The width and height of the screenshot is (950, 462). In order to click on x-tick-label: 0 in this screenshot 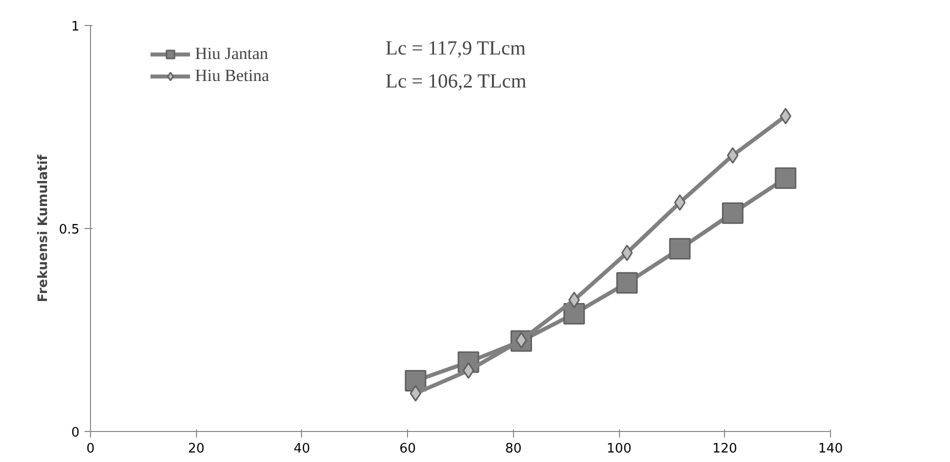, I will do `click(90, 449)`.